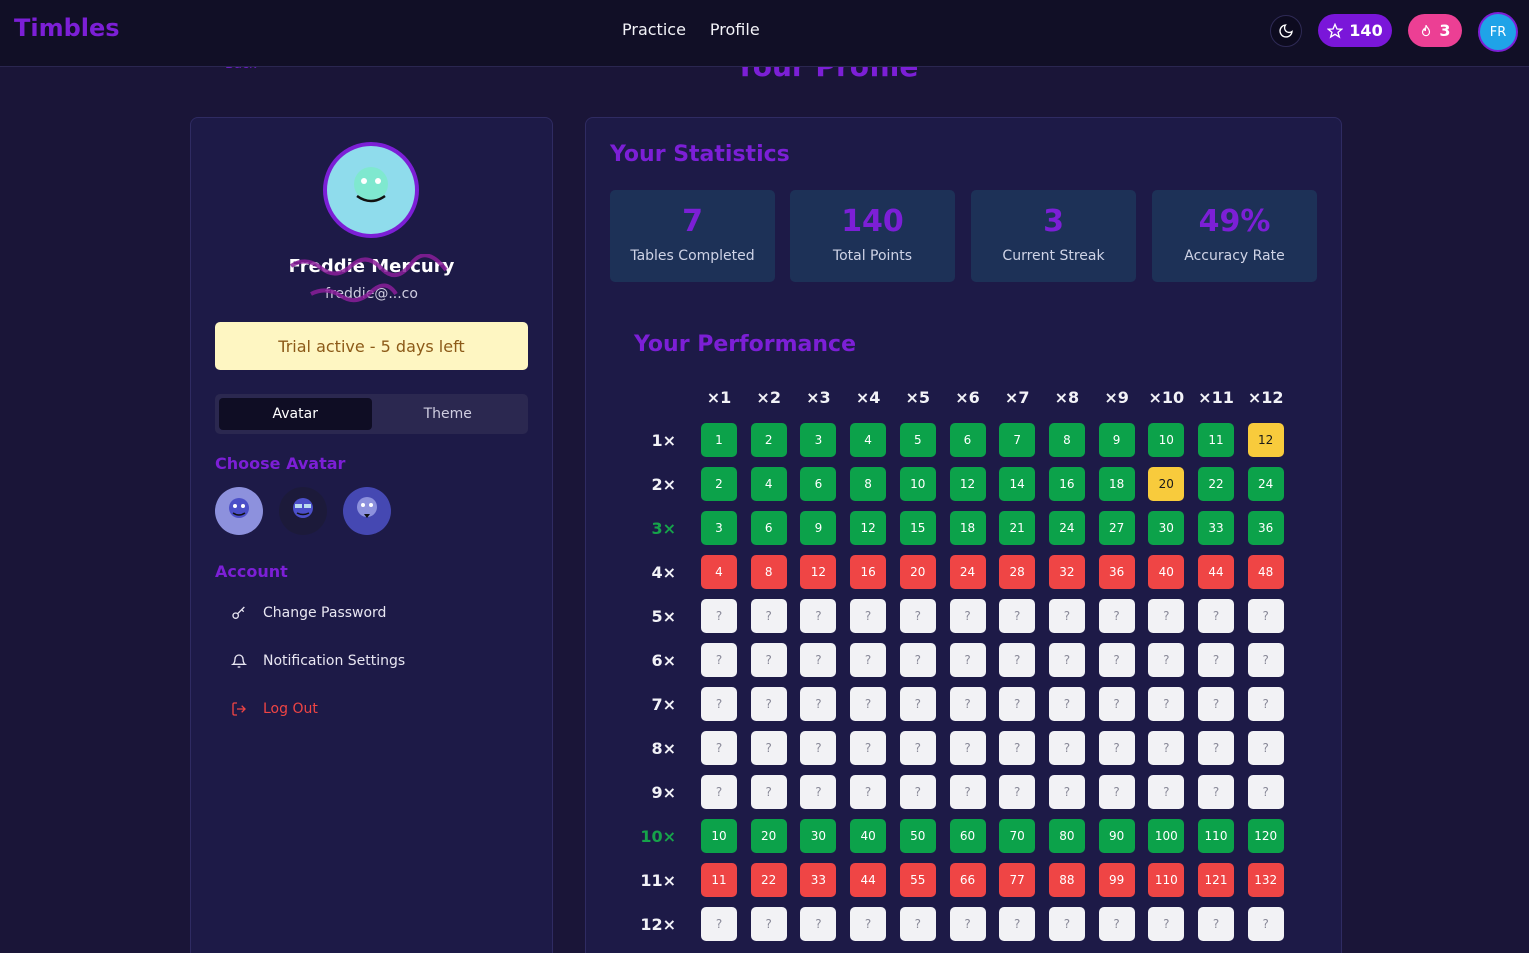 The image size is (1529, 953). Describe the element at coordinates (308, 613) in the screenshot. I see `change-password-item: Change Password` at that location.